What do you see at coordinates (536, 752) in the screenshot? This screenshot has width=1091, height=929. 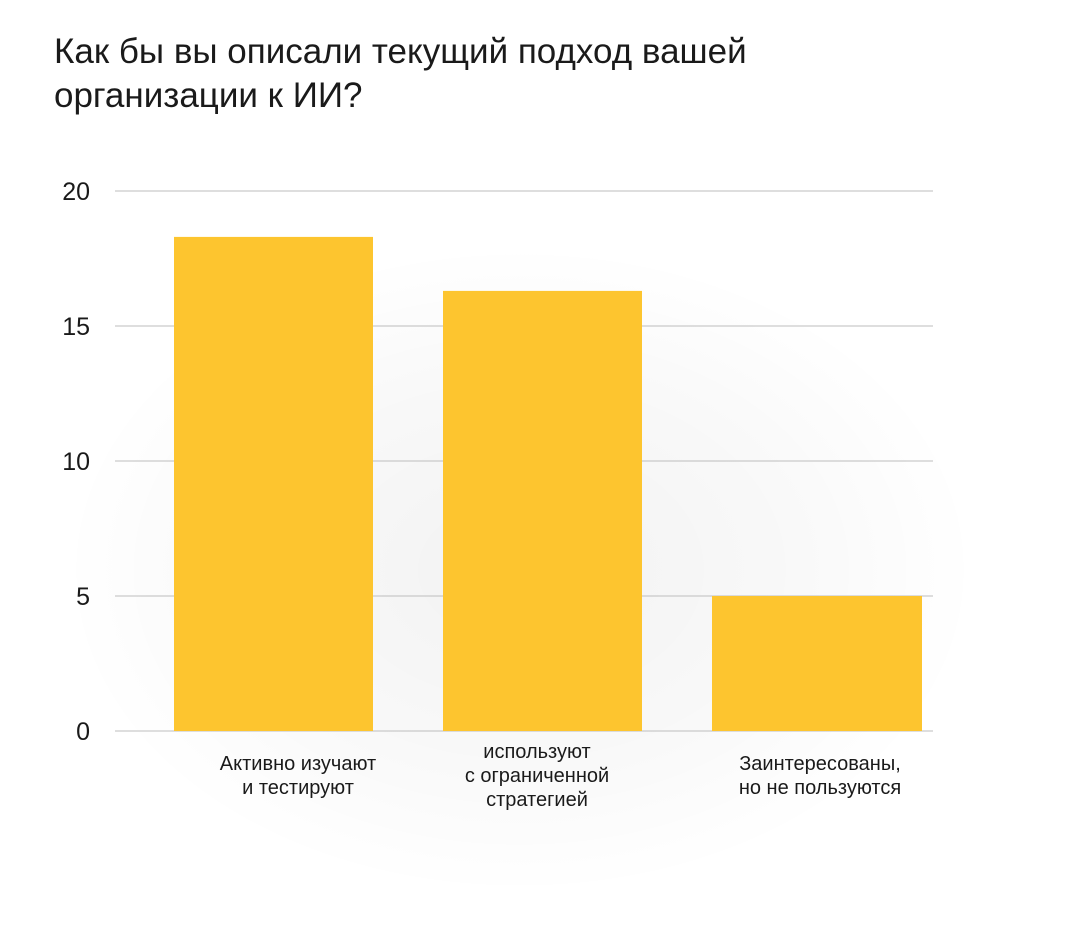 I see `category-label-line: используют` at bounding box center [536, 752].